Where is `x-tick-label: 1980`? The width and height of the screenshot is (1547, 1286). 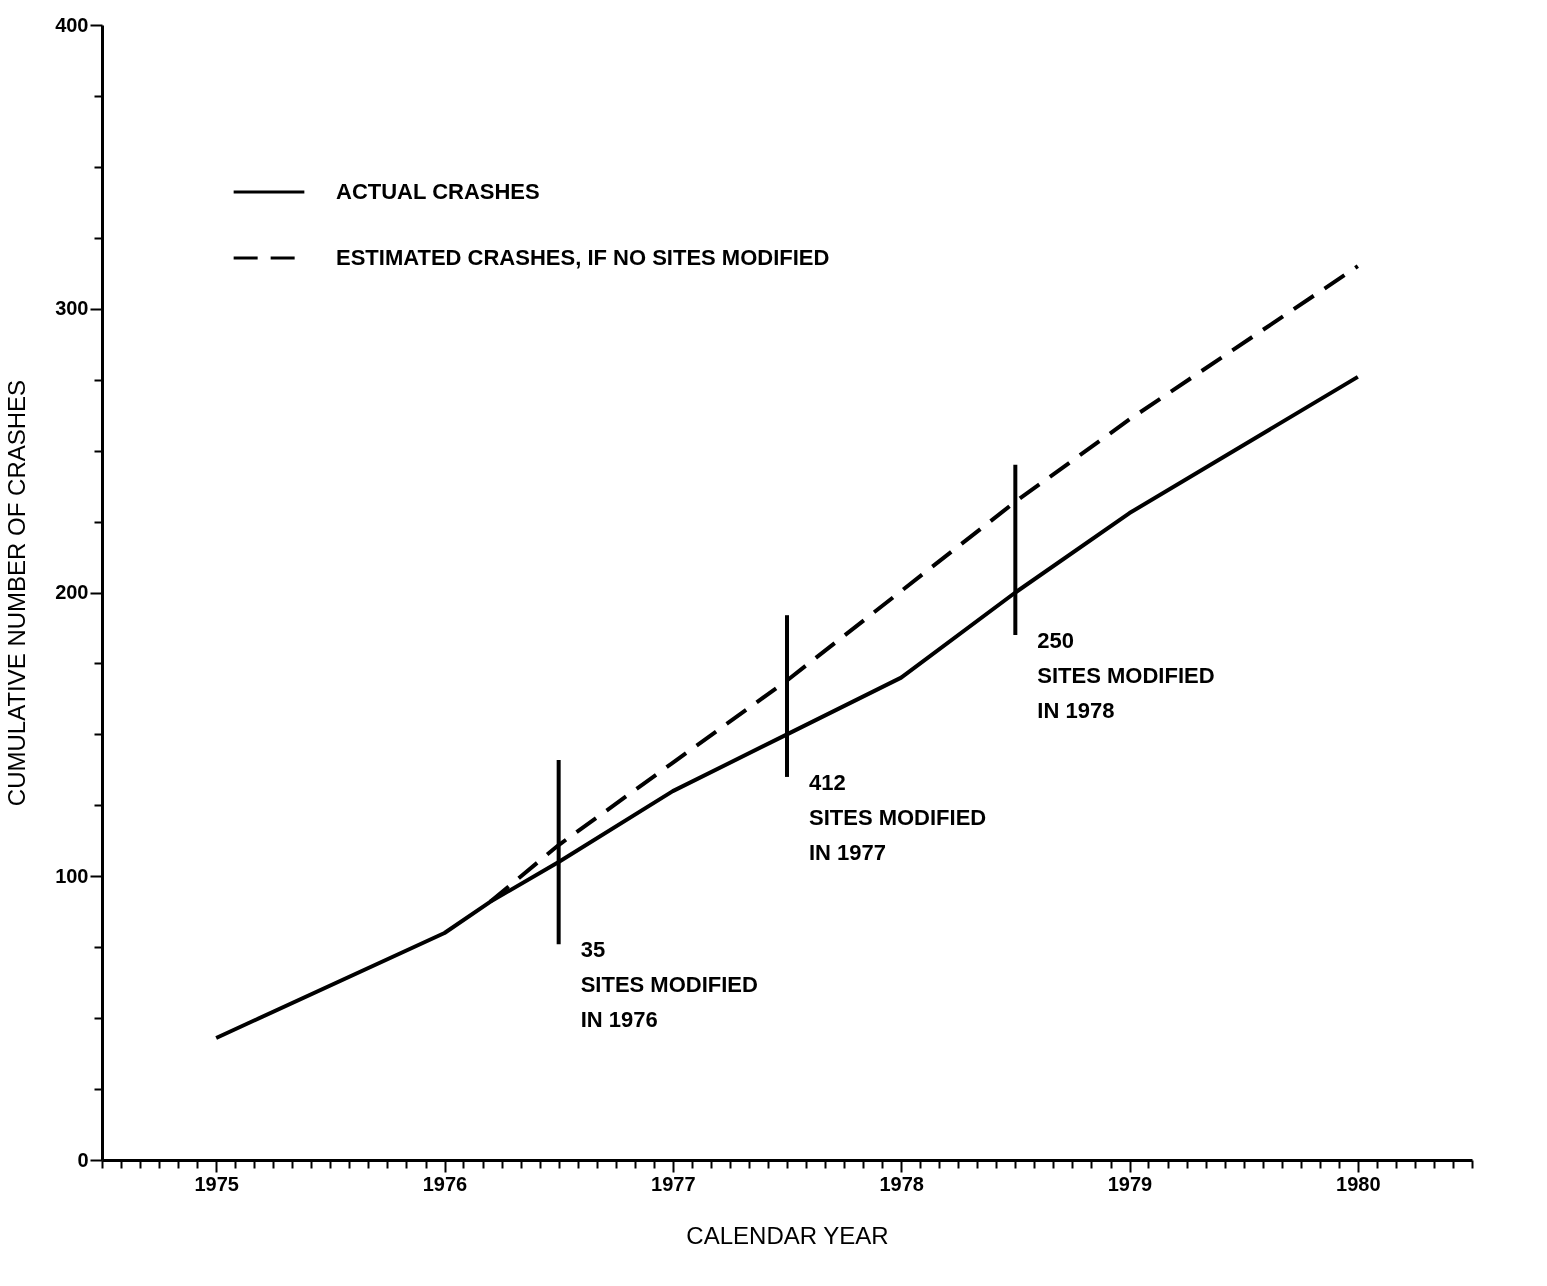
x-tick-label: 1980 is located at coordinates (1358, 1183).